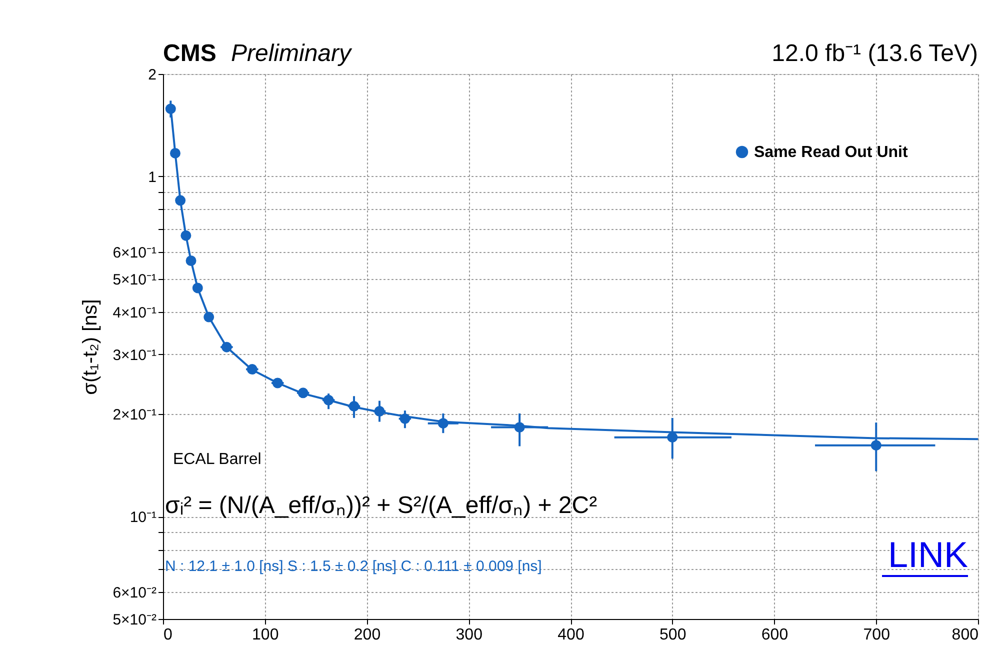 This screenshot has width=999, height=660. Describe the element at coordinates (152, 177) in the screenshot. I see `y-tick-label: 1` at that location.